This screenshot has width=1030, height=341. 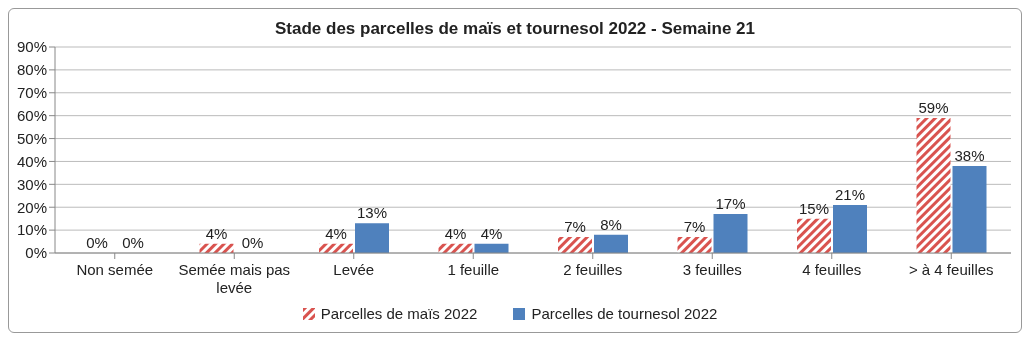 What do you see at coordinates (933, 107) in the screenshot?
I see `data-label: 59%` at bounding box center [933, 107].